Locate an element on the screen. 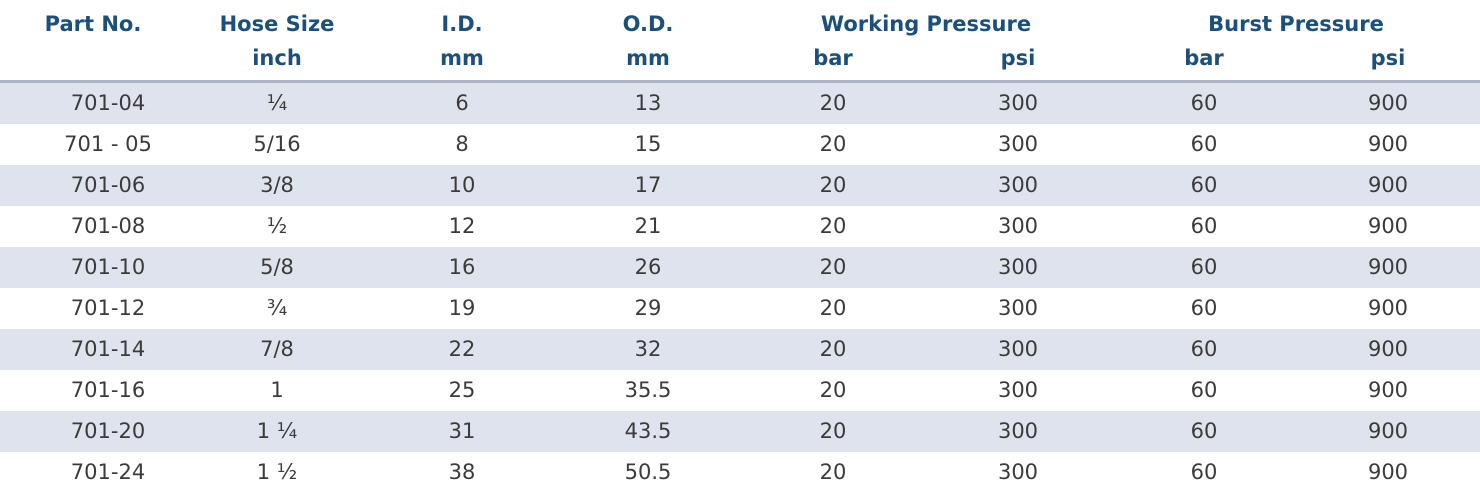 This screenshot has width=1480, height=500. hose-size-cell: 7/8 is located at coordinates (277, 349).